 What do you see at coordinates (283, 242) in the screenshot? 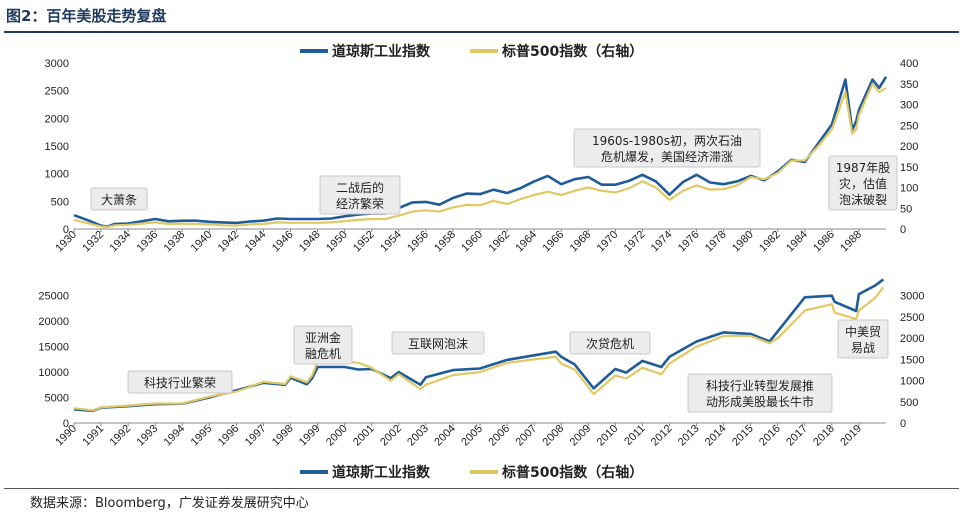
I see `x-tick-label: 1946` at bounding box center [283, 242].